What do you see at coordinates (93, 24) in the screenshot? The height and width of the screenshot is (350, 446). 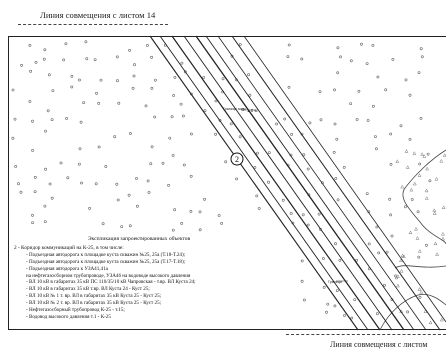 I see `top-match-line` at bounding box center [93, 24].